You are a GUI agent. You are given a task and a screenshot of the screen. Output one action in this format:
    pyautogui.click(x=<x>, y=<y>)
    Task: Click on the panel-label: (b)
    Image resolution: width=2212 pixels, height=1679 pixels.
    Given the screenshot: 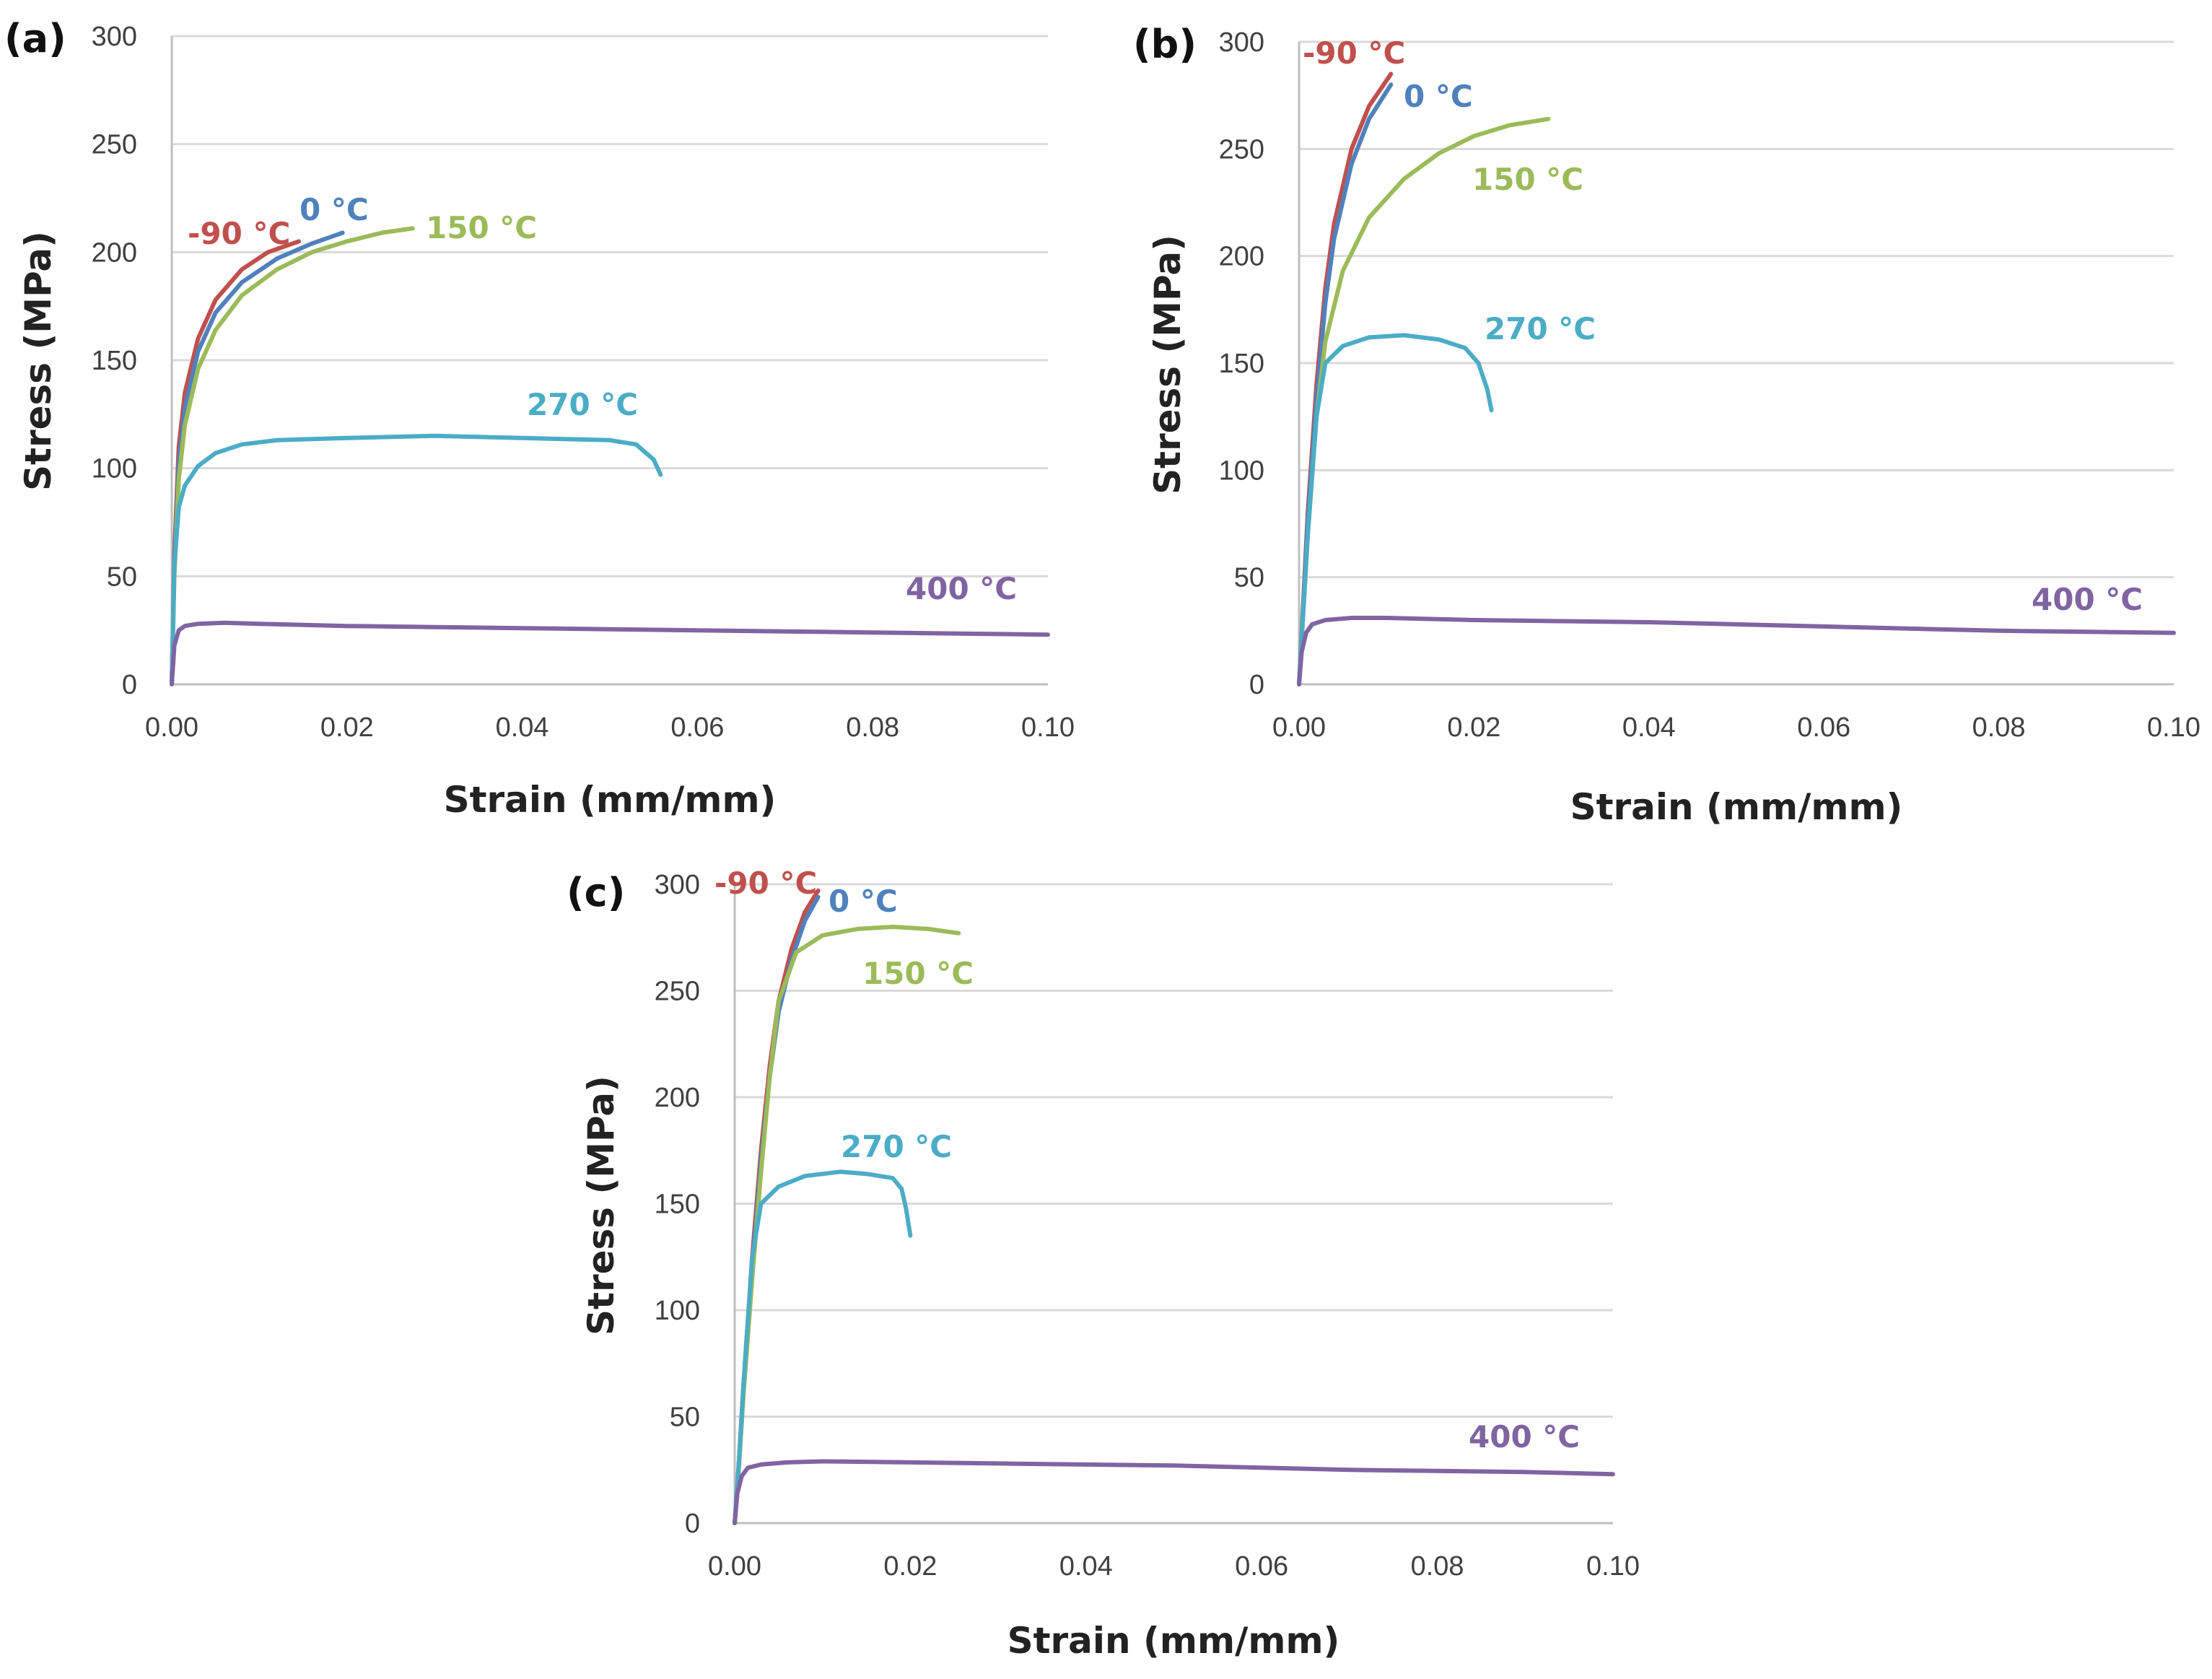 What is the action you would take?
    pyautogui.click(x=1165, y=44)
    